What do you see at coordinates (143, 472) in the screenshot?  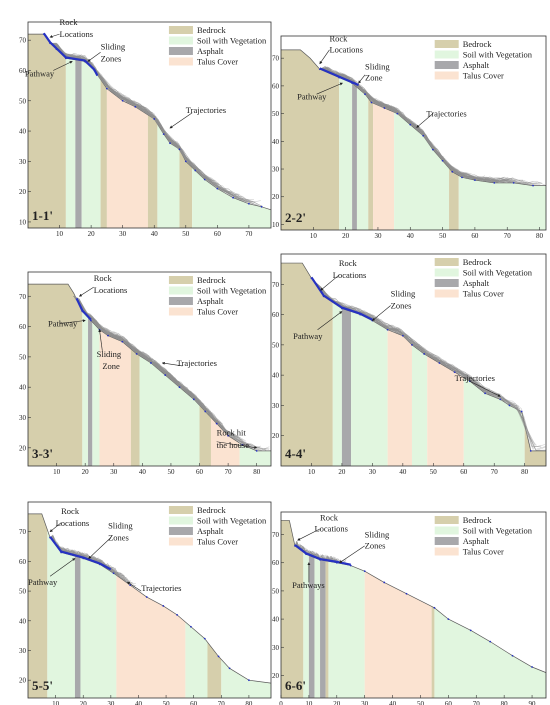 I see `x-tick-label: 40` at bounding box center [143, 472].